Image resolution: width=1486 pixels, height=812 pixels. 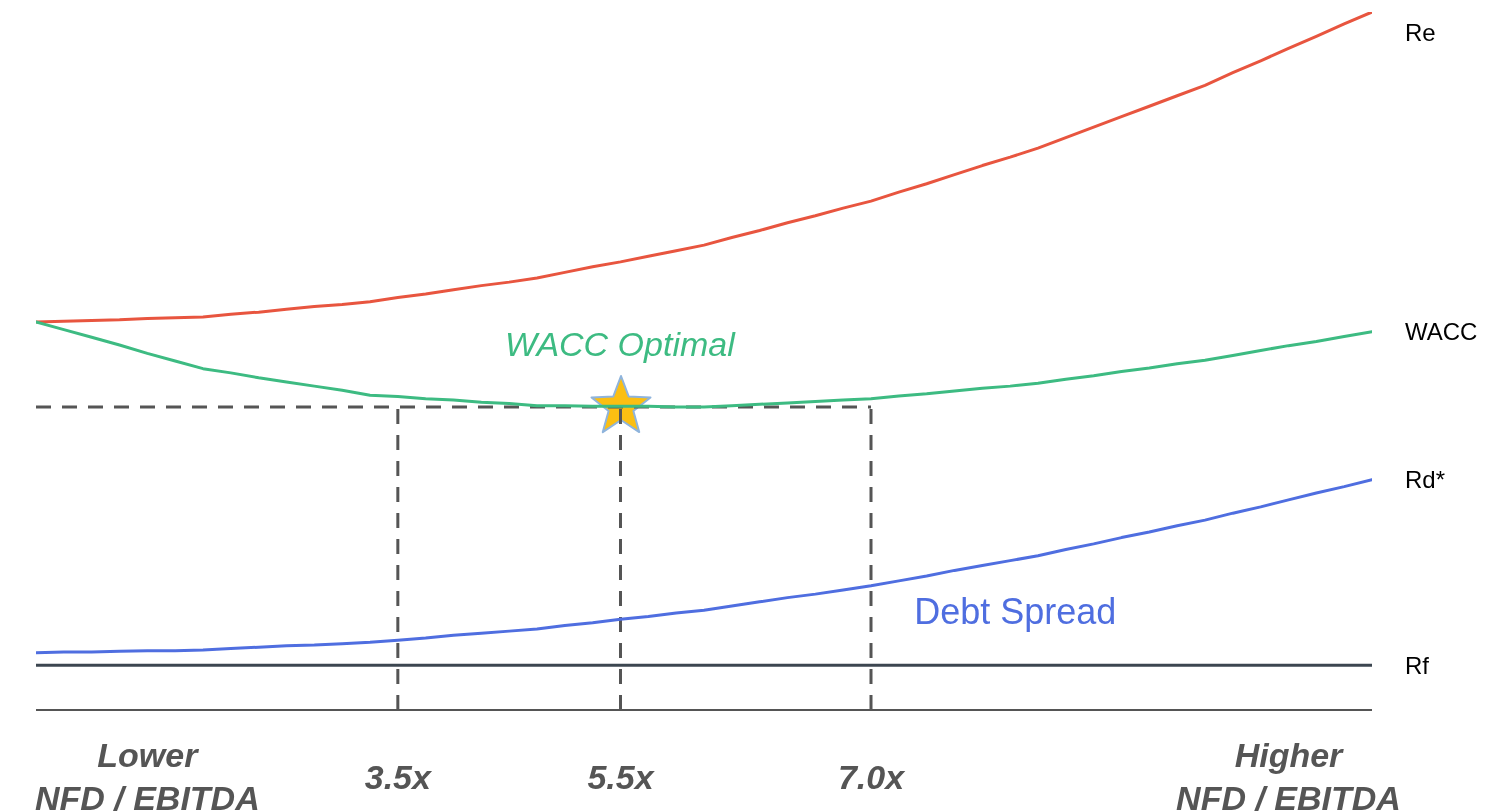 What do you see at coordinates (621, 776) in the screenshot?
I see `x-tick-label: 5.5x` at bounding box center [621, 776].